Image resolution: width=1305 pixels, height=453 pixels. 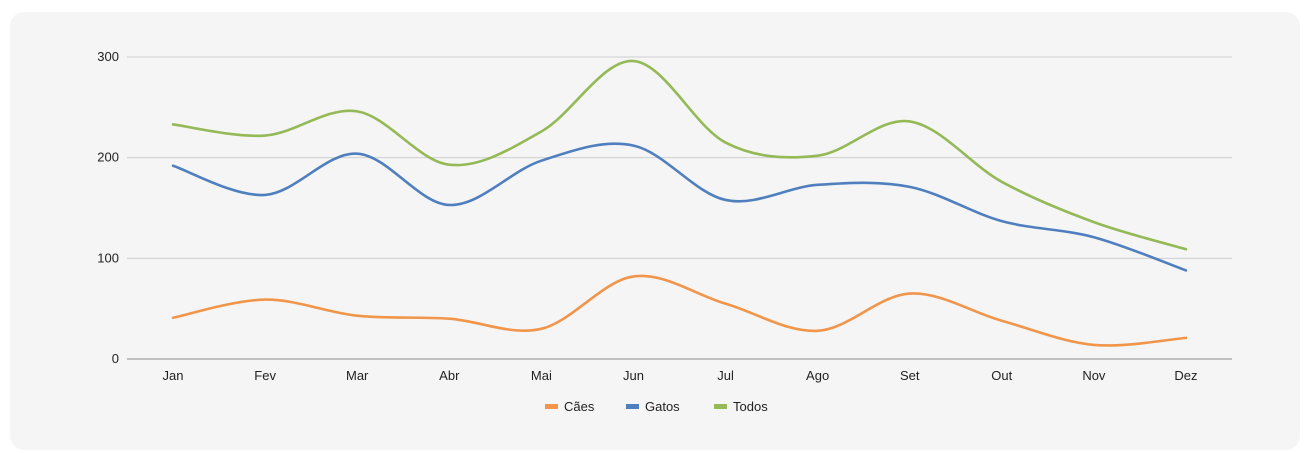 I want to click on x-tick-label: Nov, so click(x=1094, y=375).